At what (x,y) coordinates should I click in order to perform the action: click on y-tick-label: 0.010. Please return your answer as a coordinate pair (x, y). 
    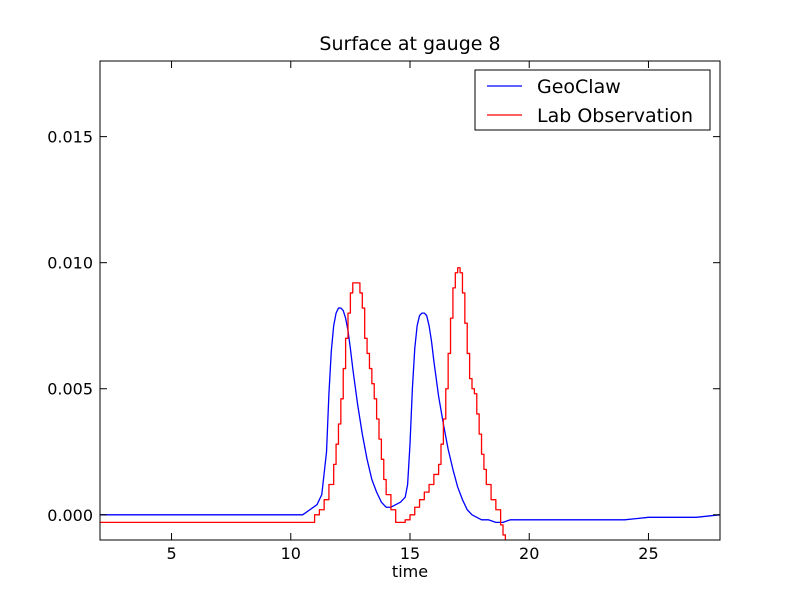
    Looking at the image, I should click on (70, 263).